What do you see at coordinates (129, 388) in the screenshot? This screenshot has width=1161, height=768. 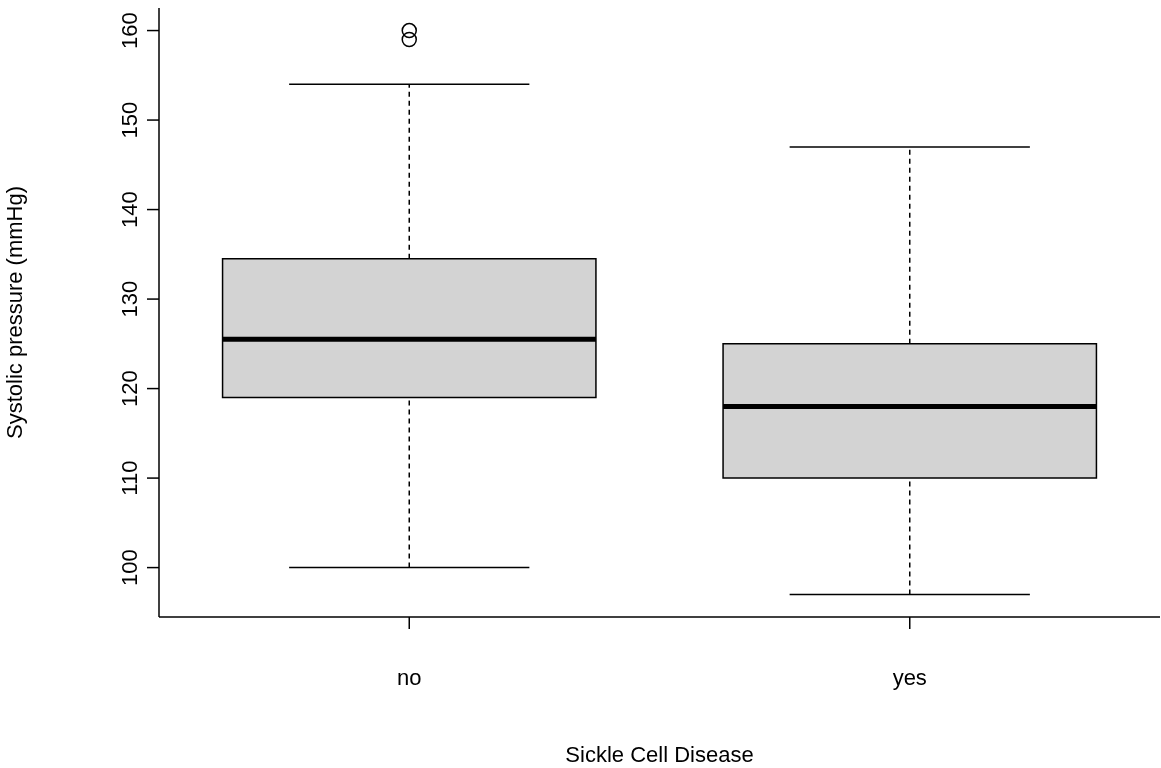 I see `y-tick-label: 120` at bounding box center [129, 388].